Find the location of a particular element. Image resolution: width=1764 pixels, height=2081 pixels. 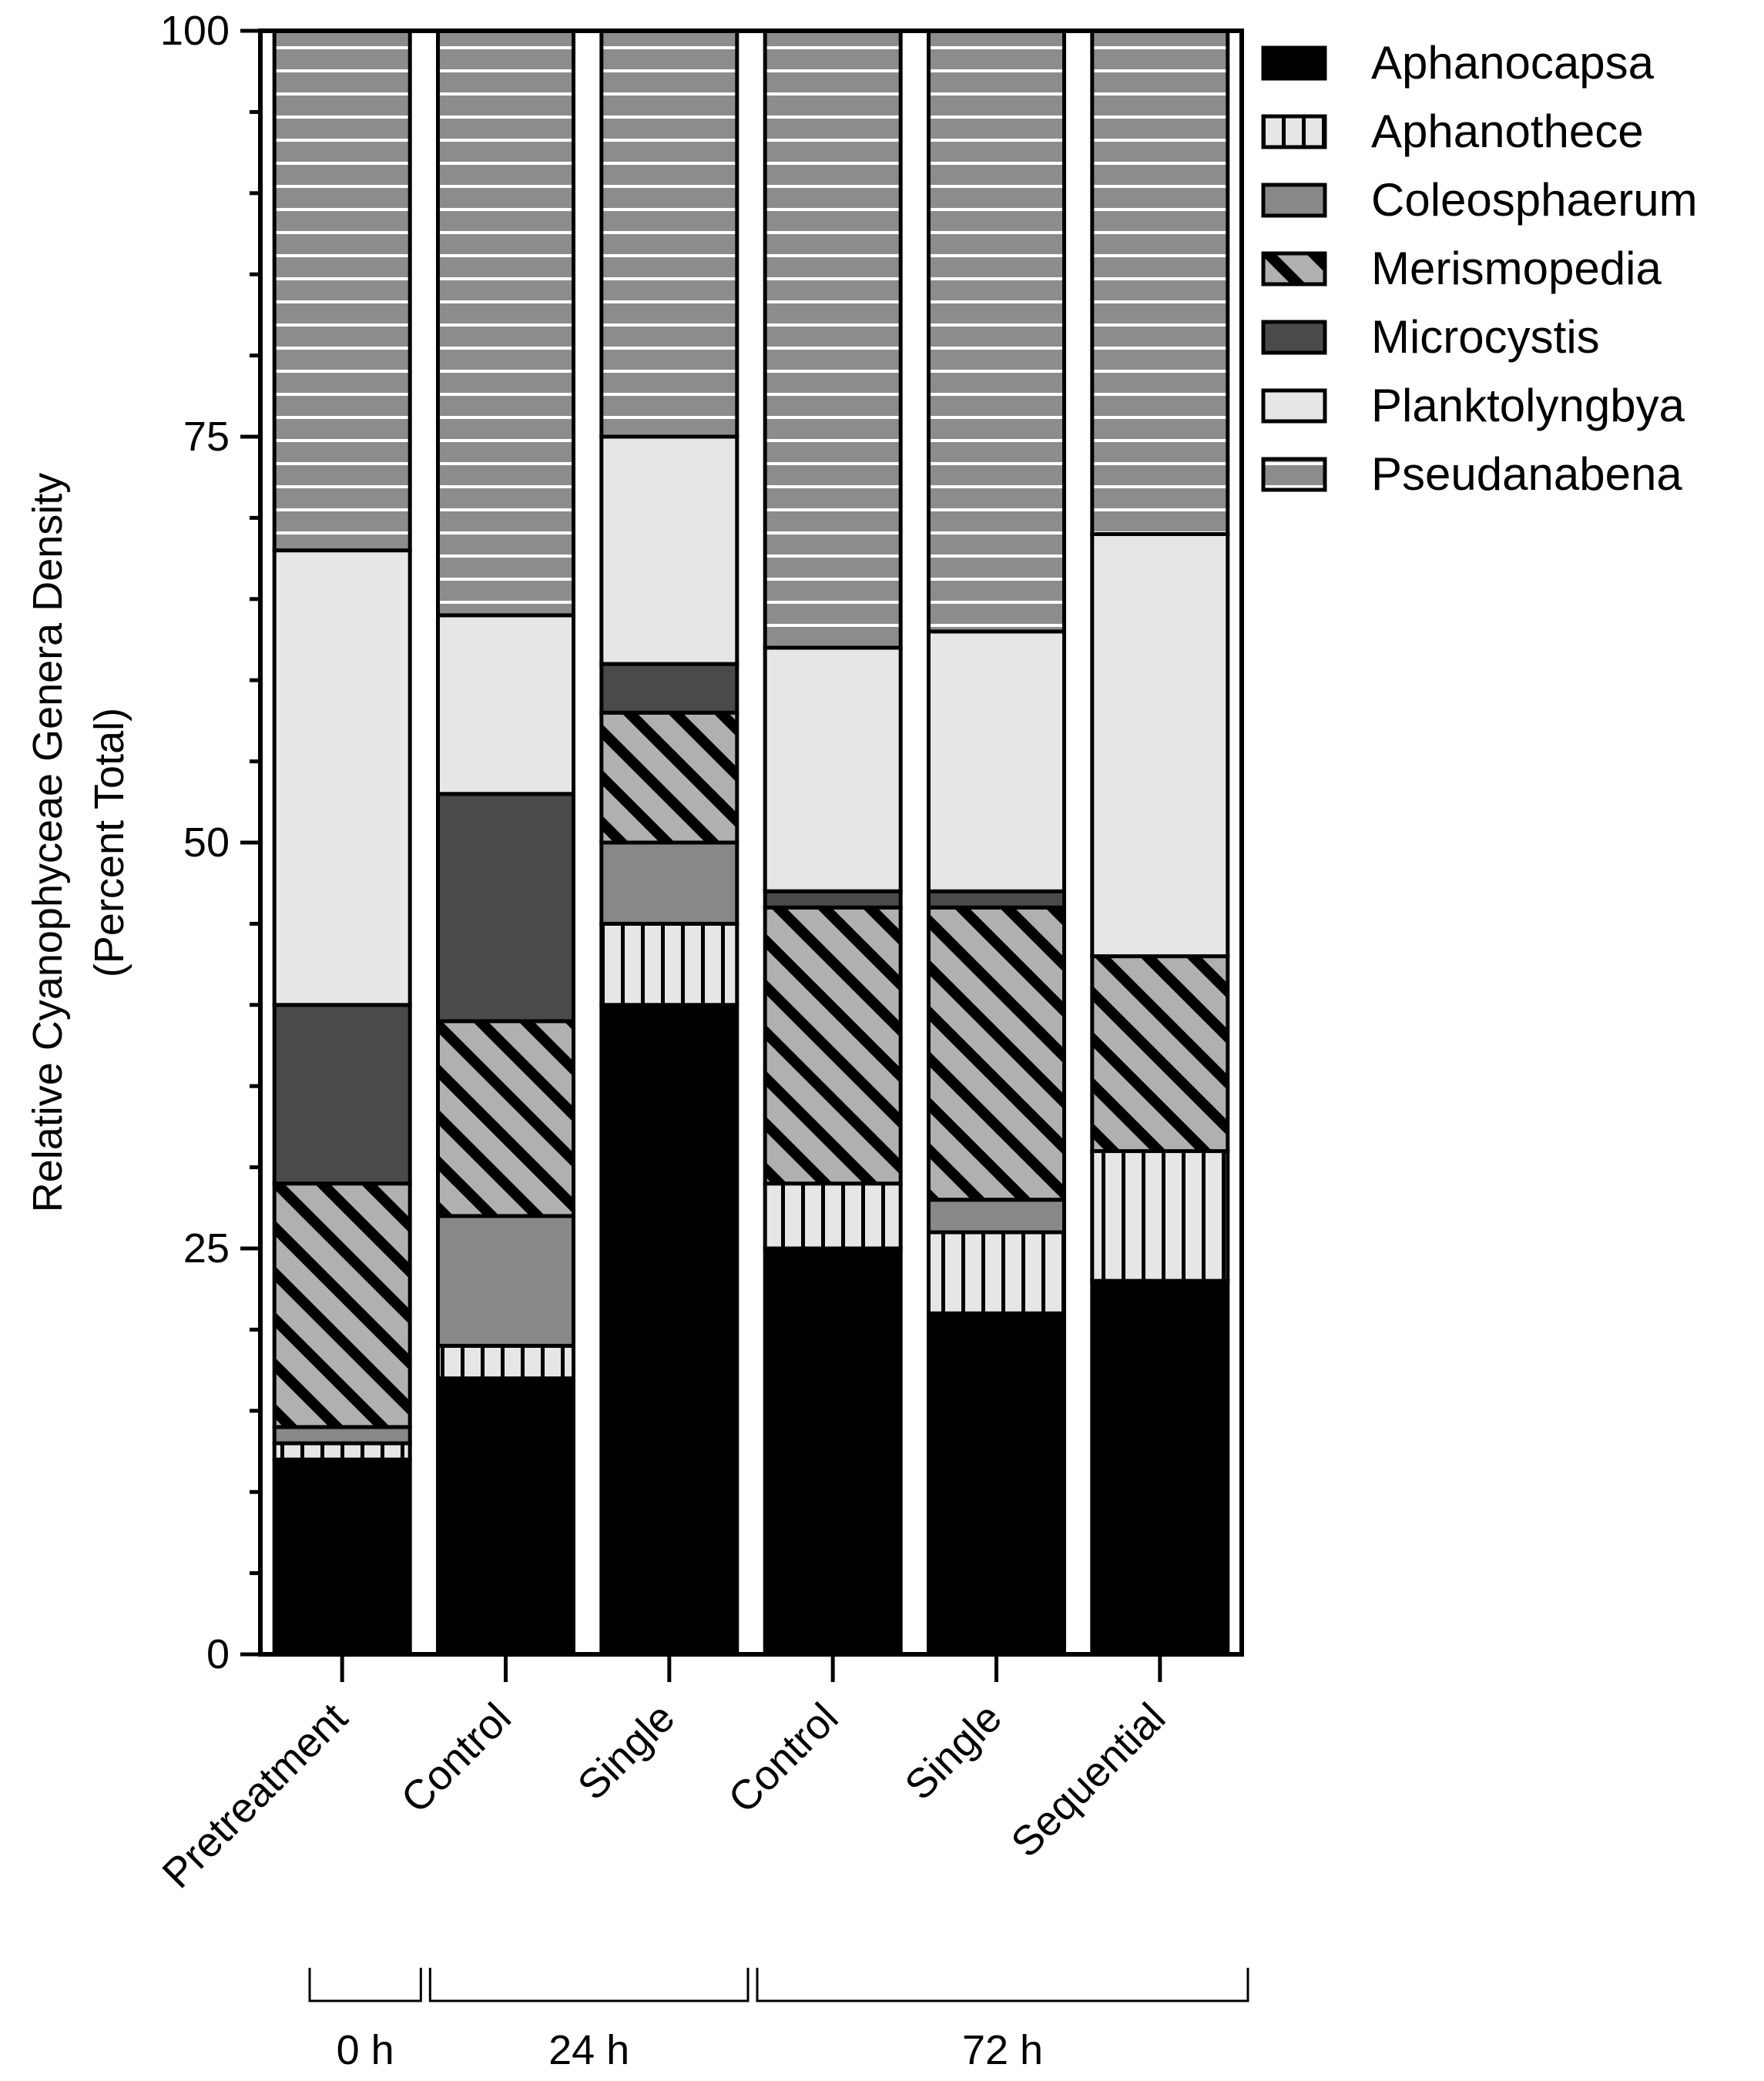

group-label: 0 h is located at coordinates (365, 2050).